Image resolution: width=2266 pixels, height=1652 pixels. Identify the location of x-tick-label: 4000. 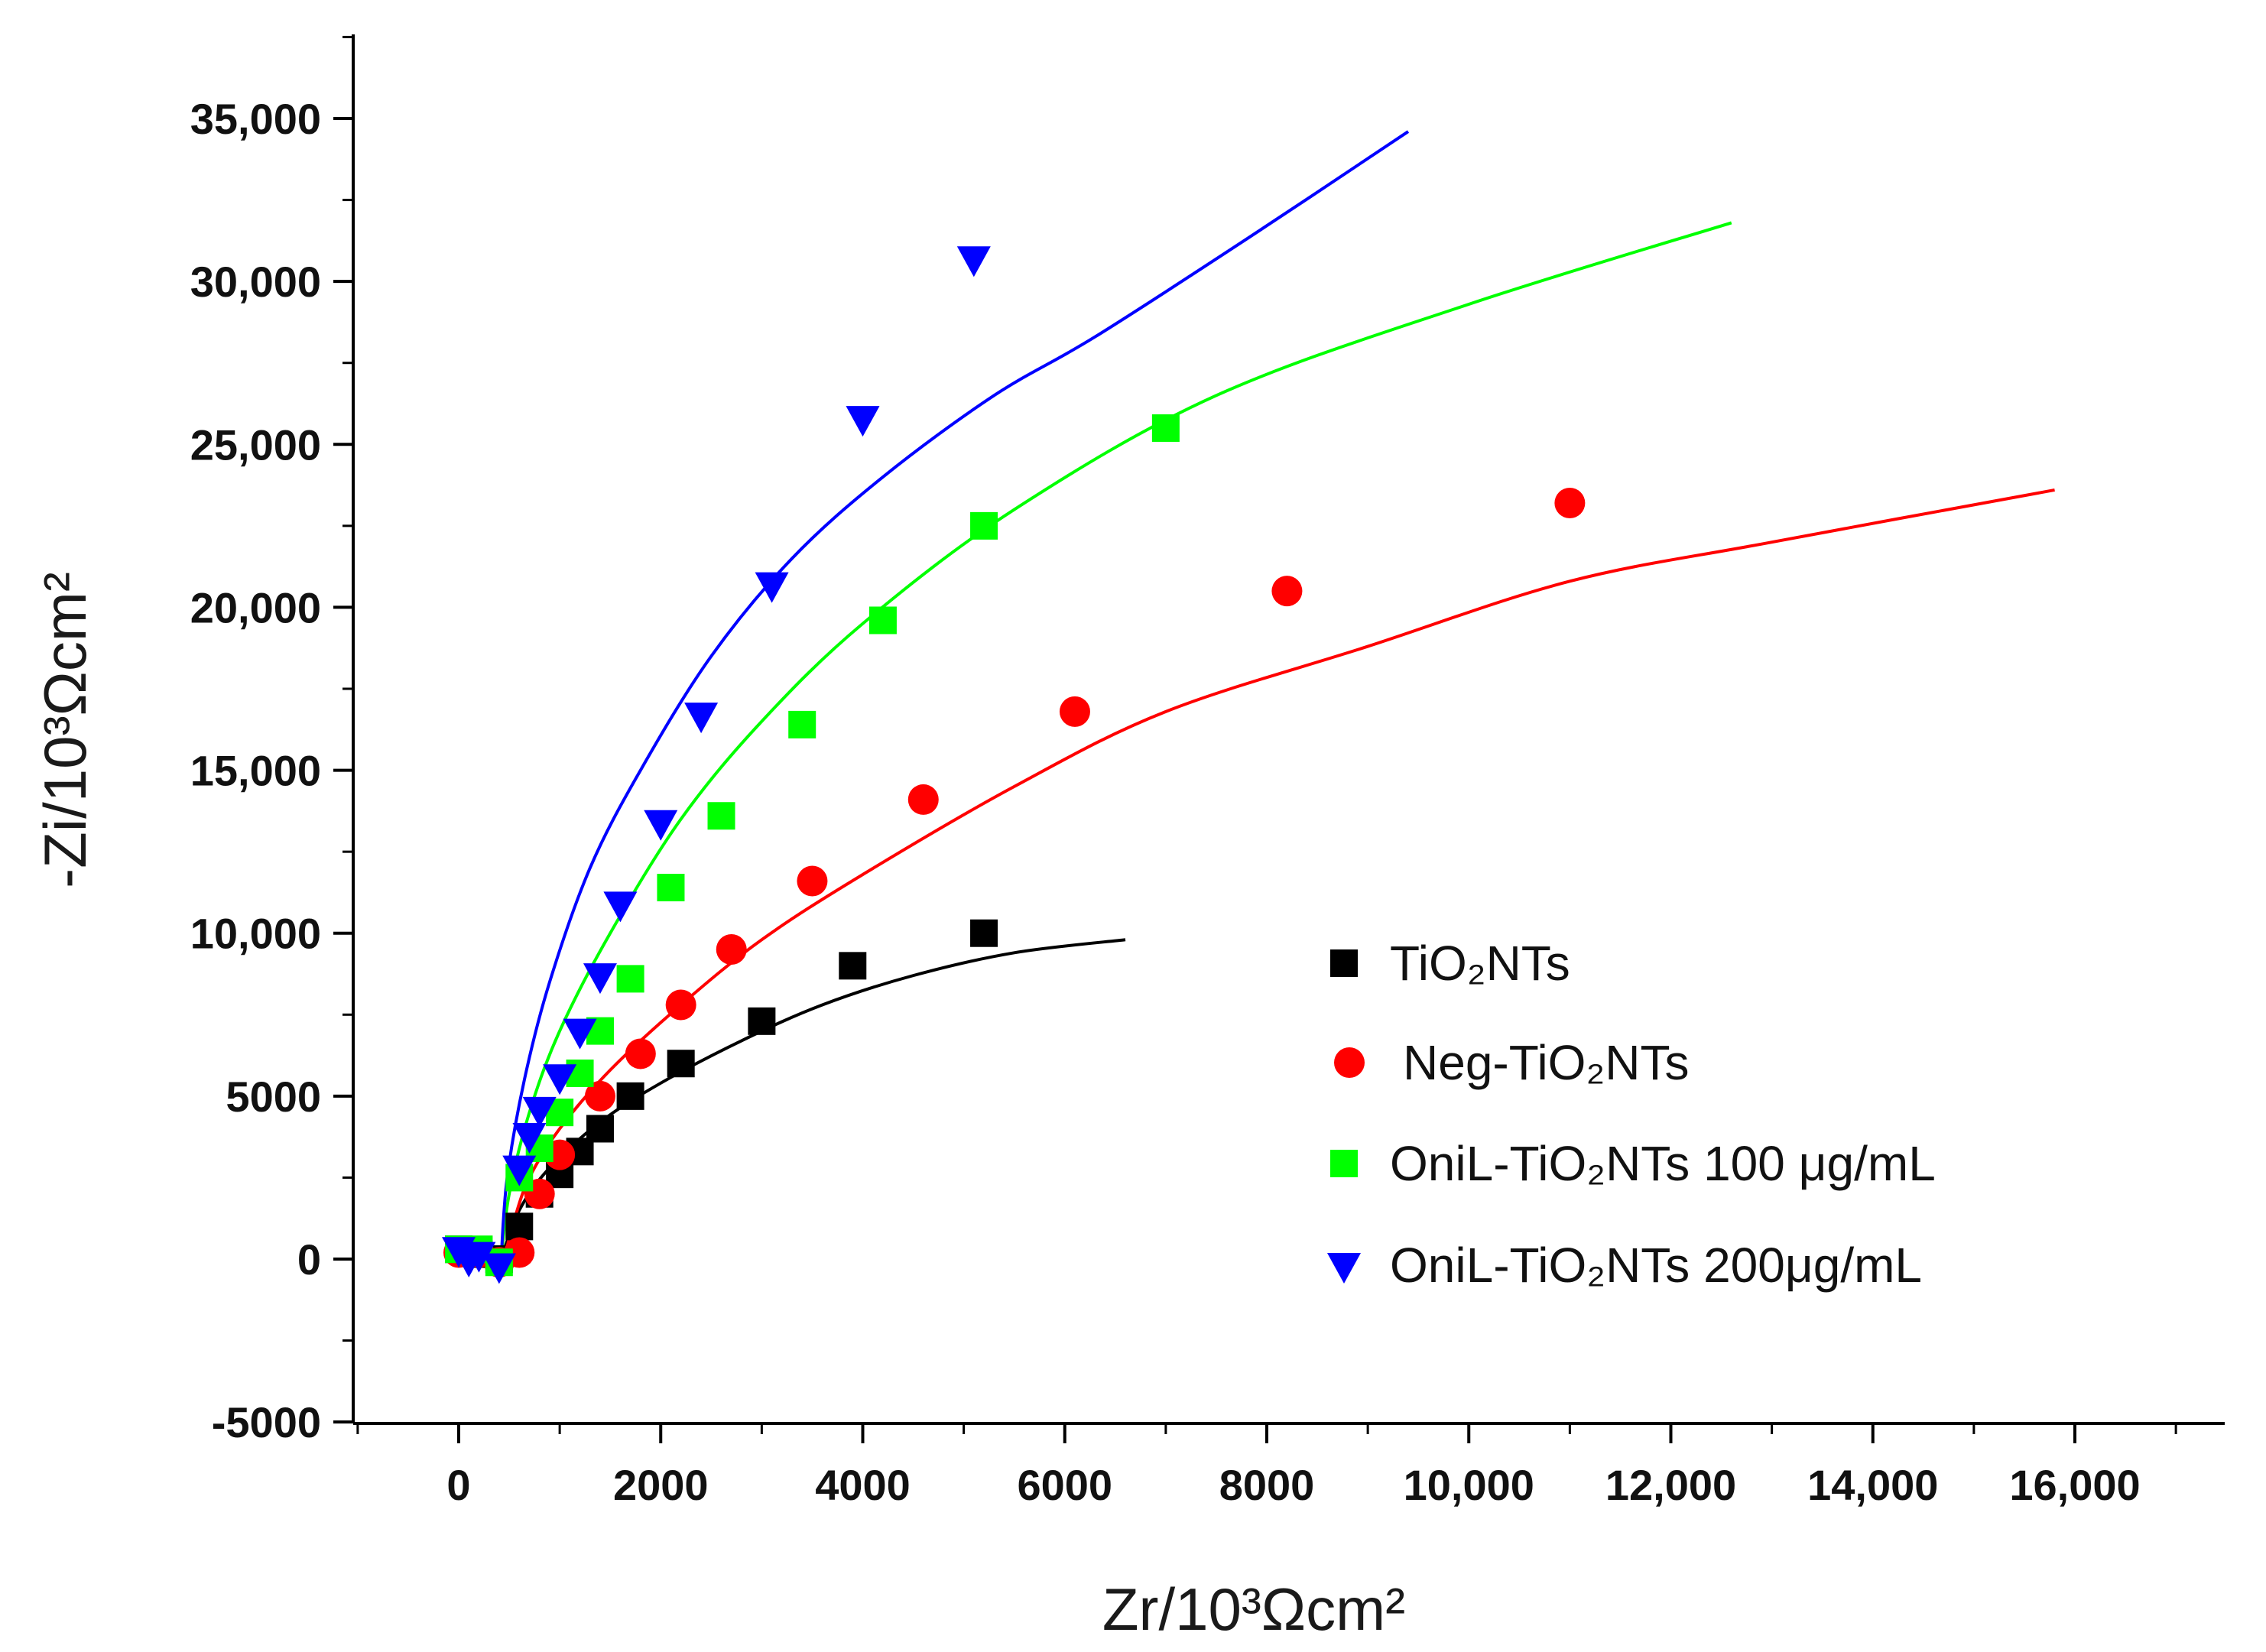
(863, 1485).